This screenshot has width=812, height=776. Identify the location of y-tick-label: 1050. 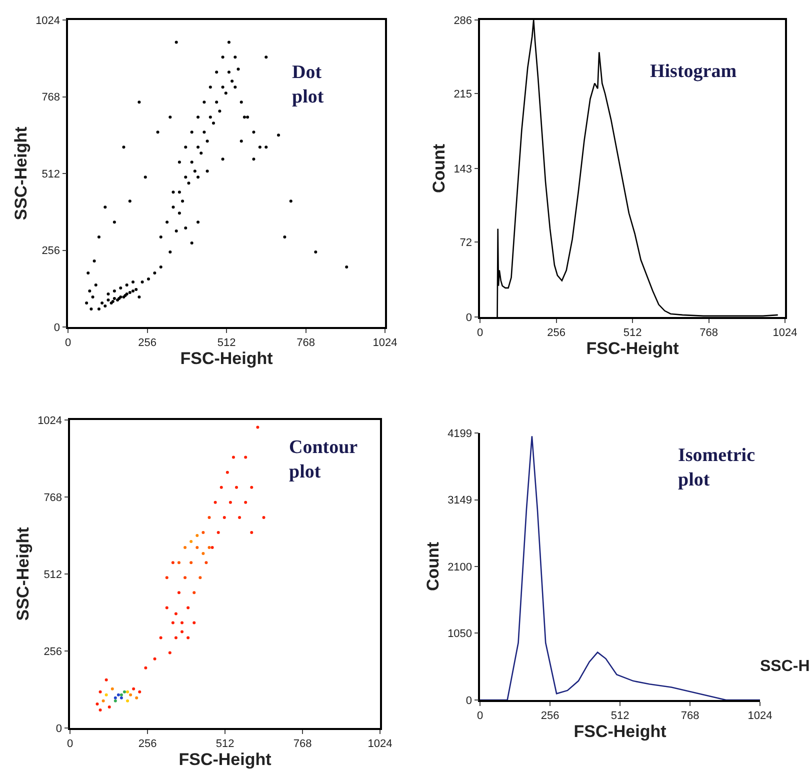
(460, 634).